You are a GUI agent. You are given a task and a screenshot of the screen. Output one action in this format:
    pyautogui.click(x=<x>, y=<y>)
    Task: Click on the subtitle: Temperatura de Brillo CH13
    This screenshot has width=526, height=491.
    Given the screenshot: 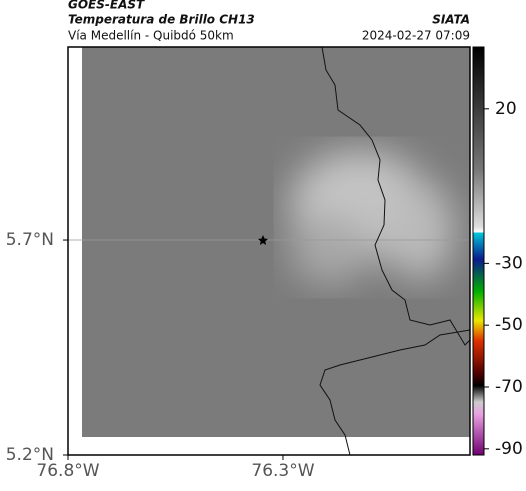 What is the action you would take?
    pyautogui.click(x=161, y=20)
    